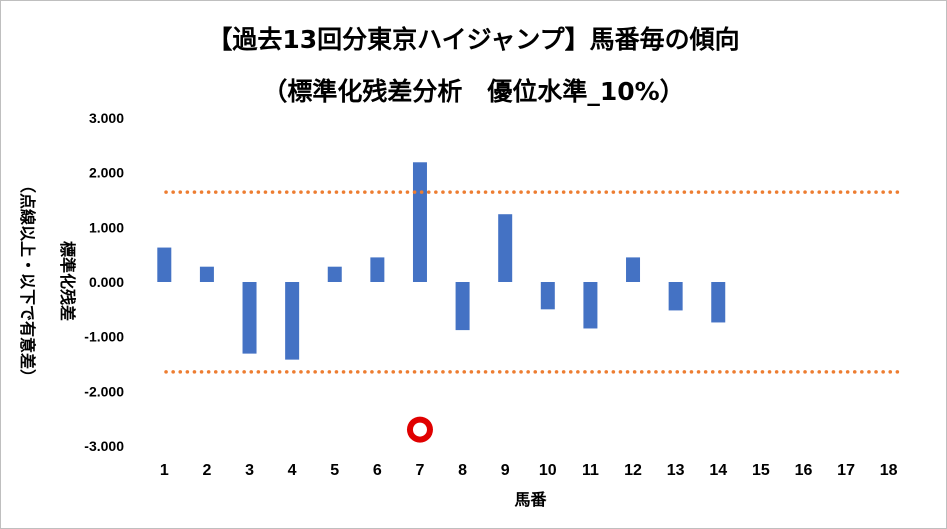 The image size is (947, 529). I want to click on x-tick-label: 15, so click(761, 470).